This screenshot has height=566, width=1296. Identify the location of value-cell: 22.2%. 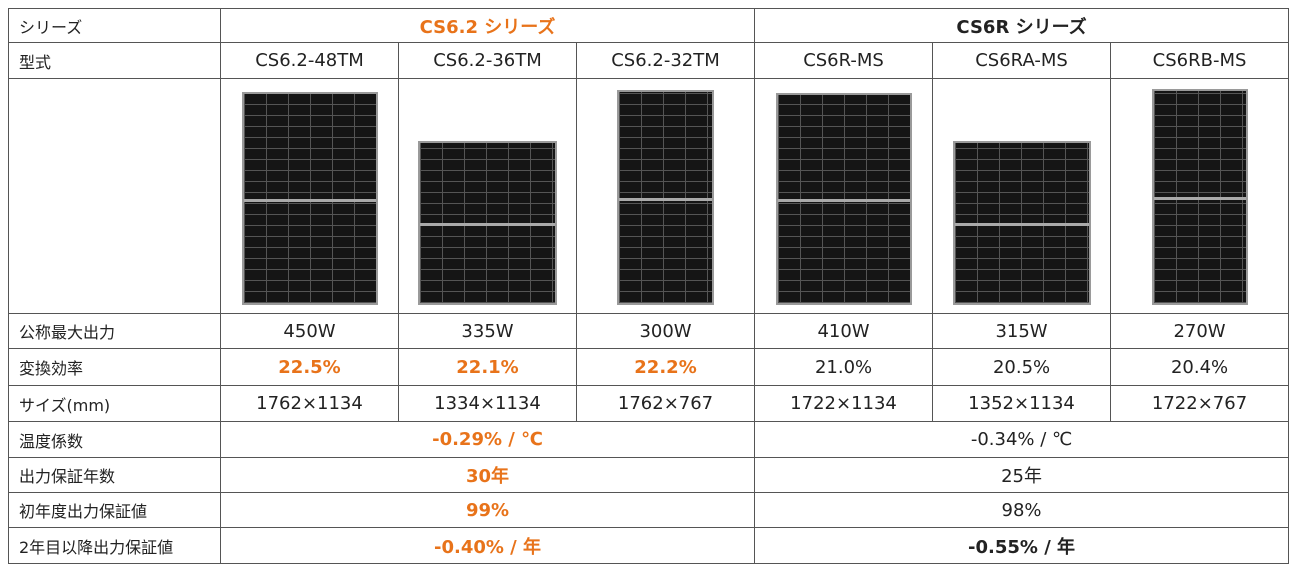
(665, 367).